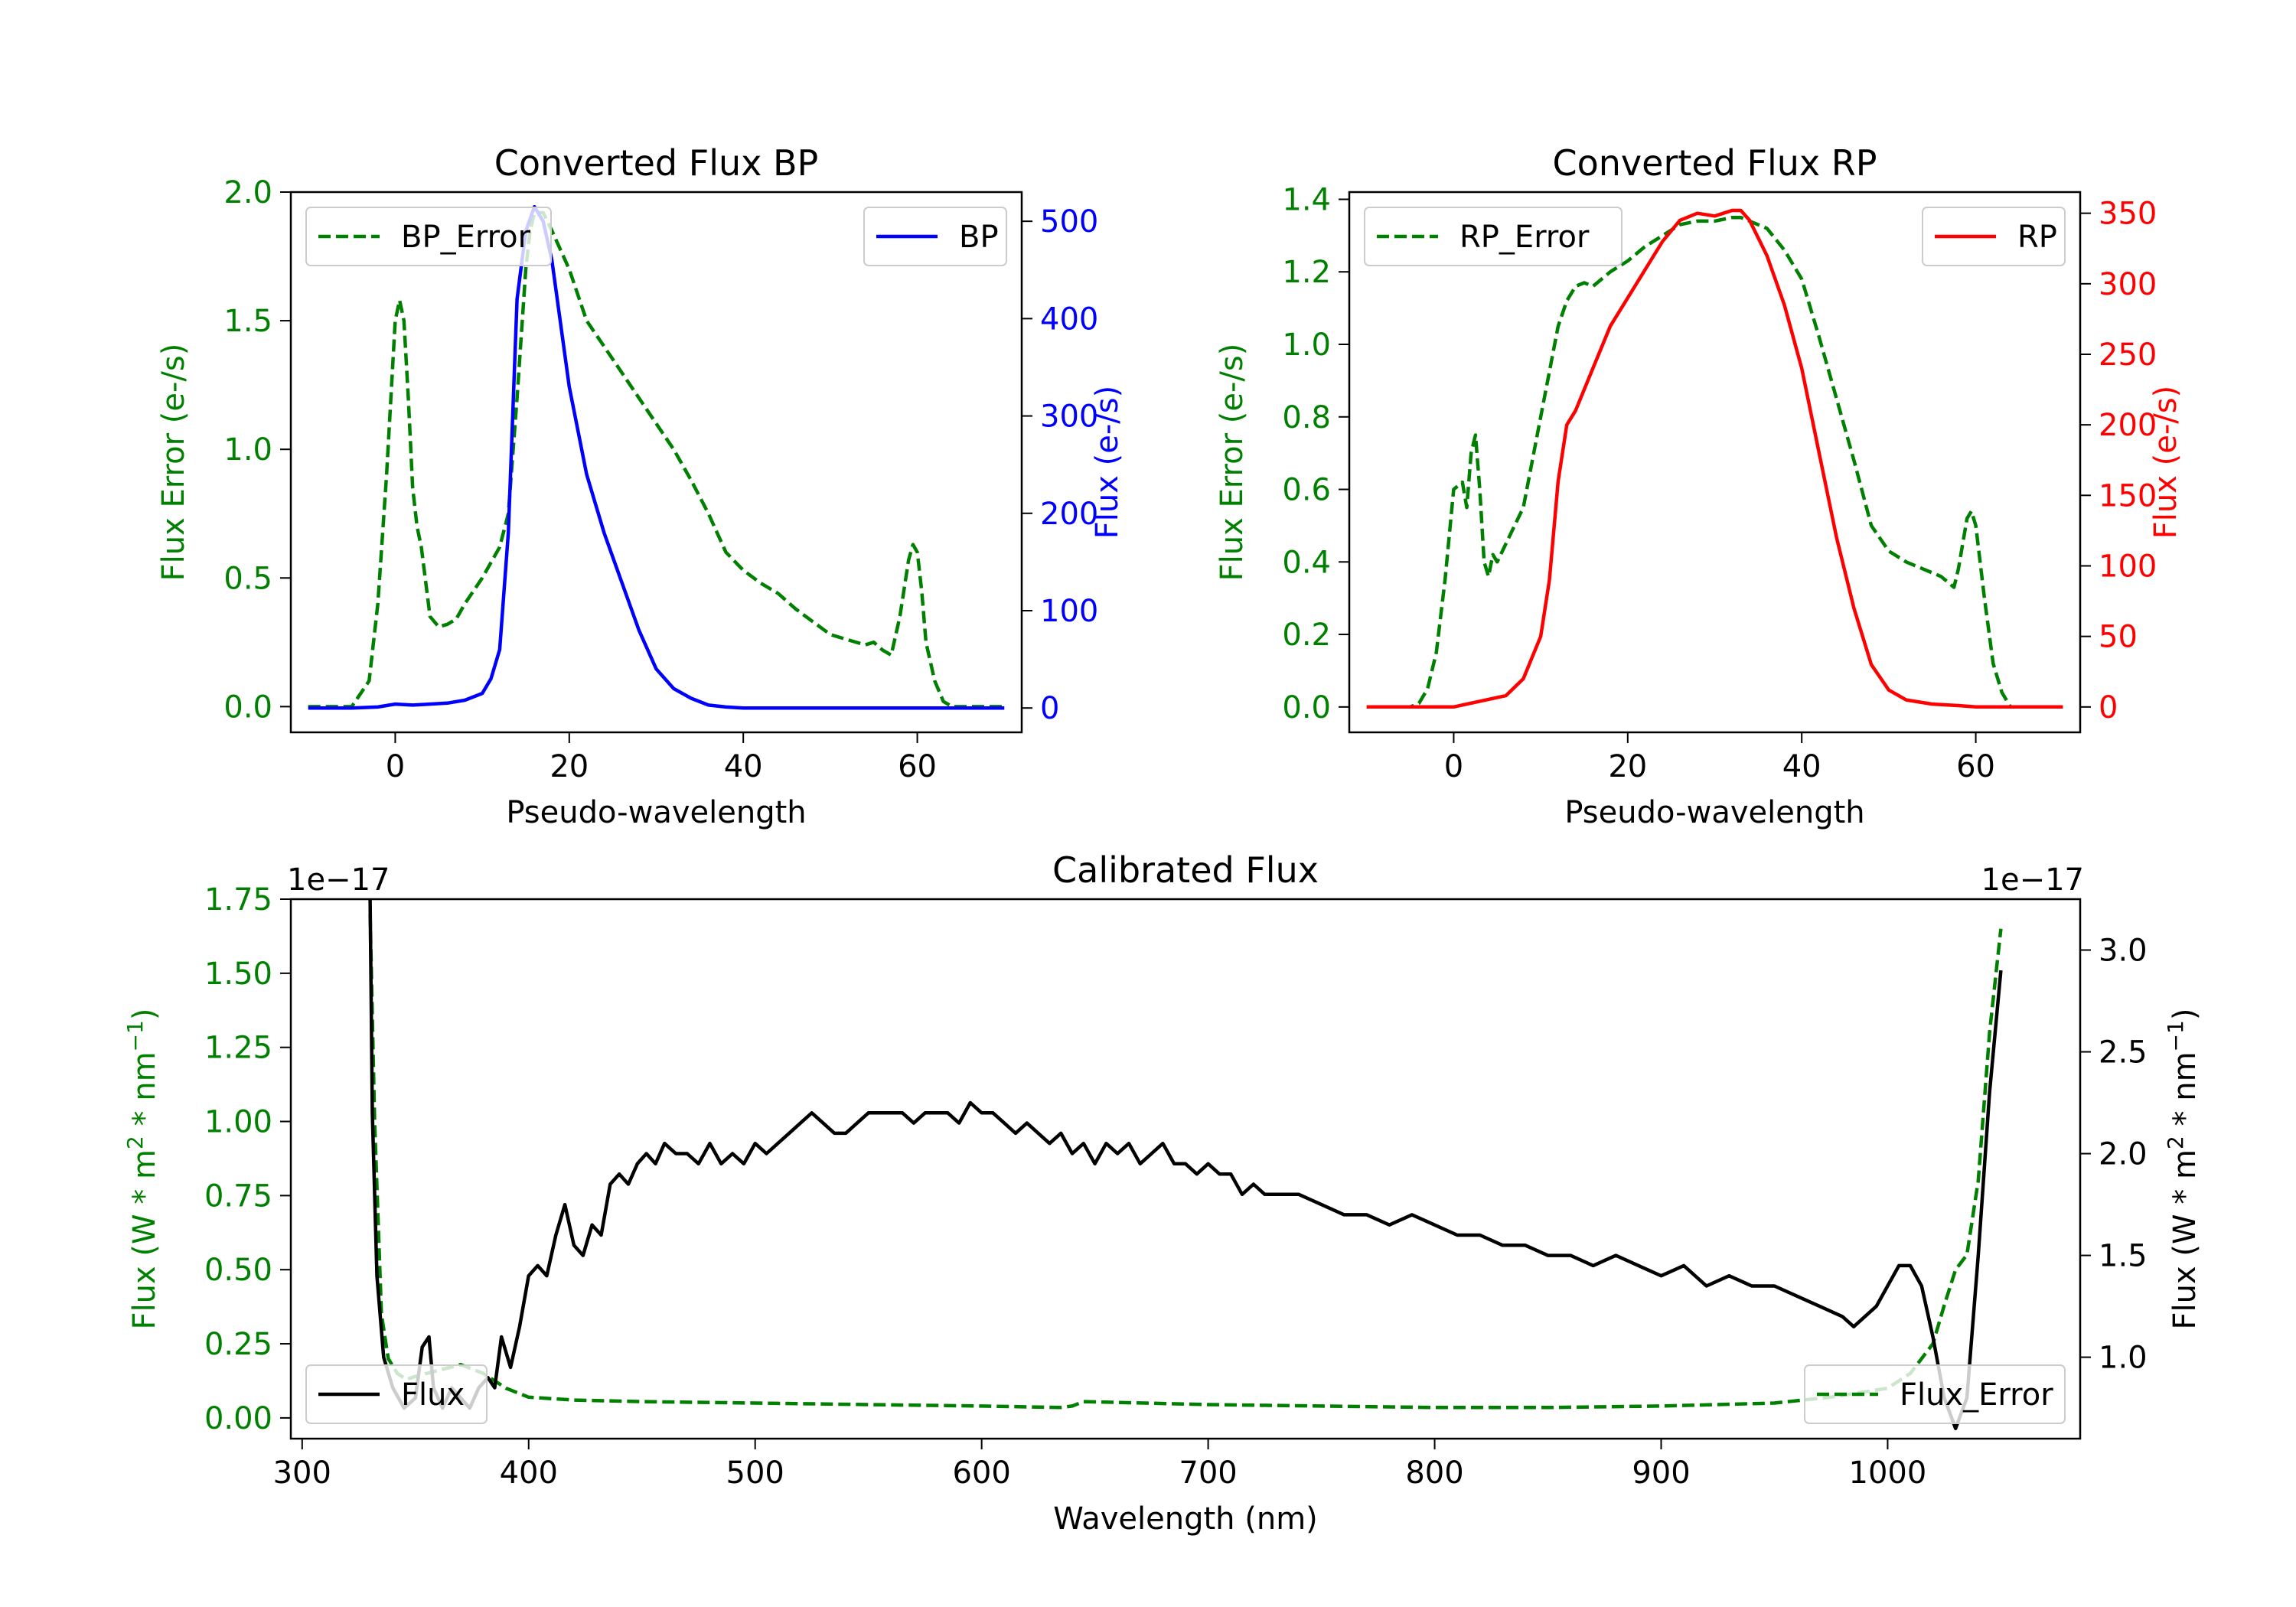 The height and width of the screenshot is (1607, 2296). What do you see at coordinates (2185, 1239) in the screenshot?
I see `y-right-axis-label-part: Flux (W * m` at bounding box center [2185, 1239].